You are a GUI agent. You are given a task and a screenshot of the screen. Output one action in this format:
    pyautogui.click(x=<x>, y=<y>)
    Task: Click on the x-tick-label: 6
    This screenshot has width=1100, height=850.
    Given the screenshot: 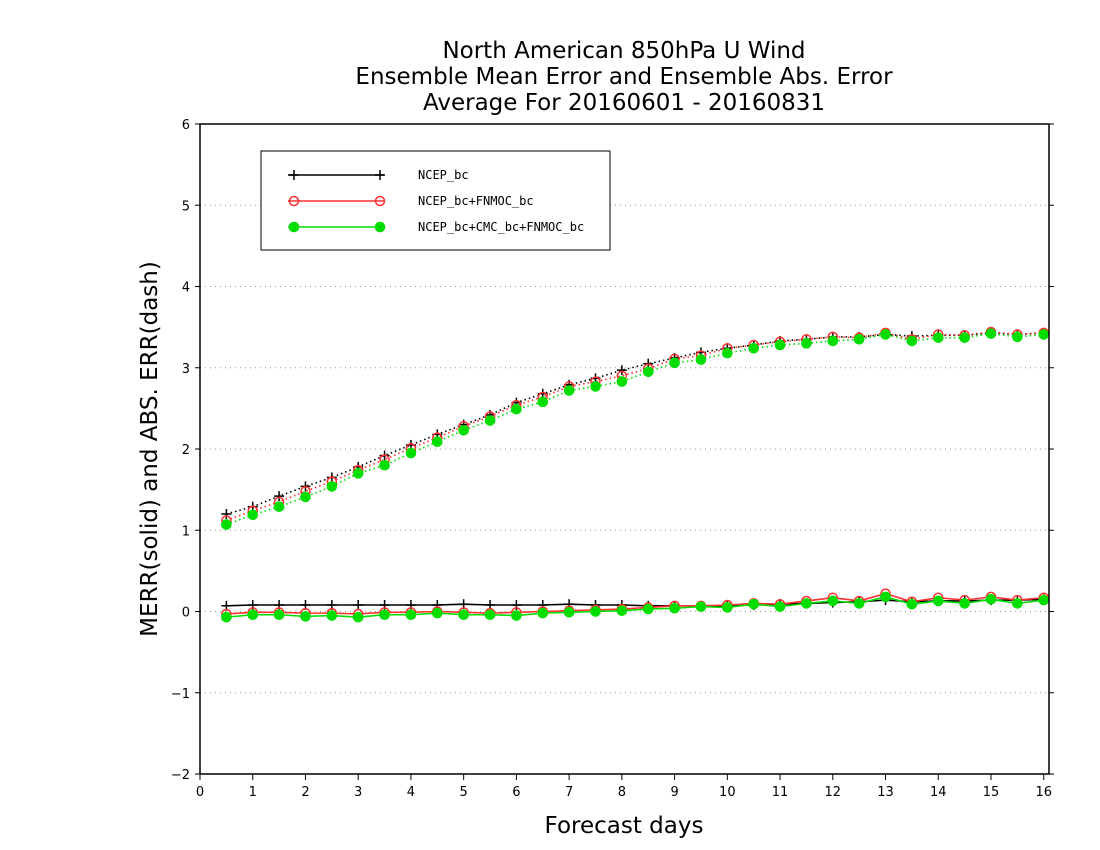 What is the action you would take?
    pyautogui.click(x=516, y=792)
    